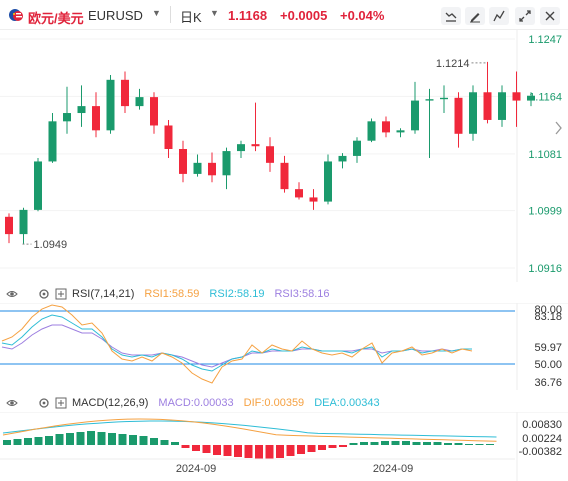 This screenshot has height=481, width=568. I want to click on close-icon, so click(550, 16).